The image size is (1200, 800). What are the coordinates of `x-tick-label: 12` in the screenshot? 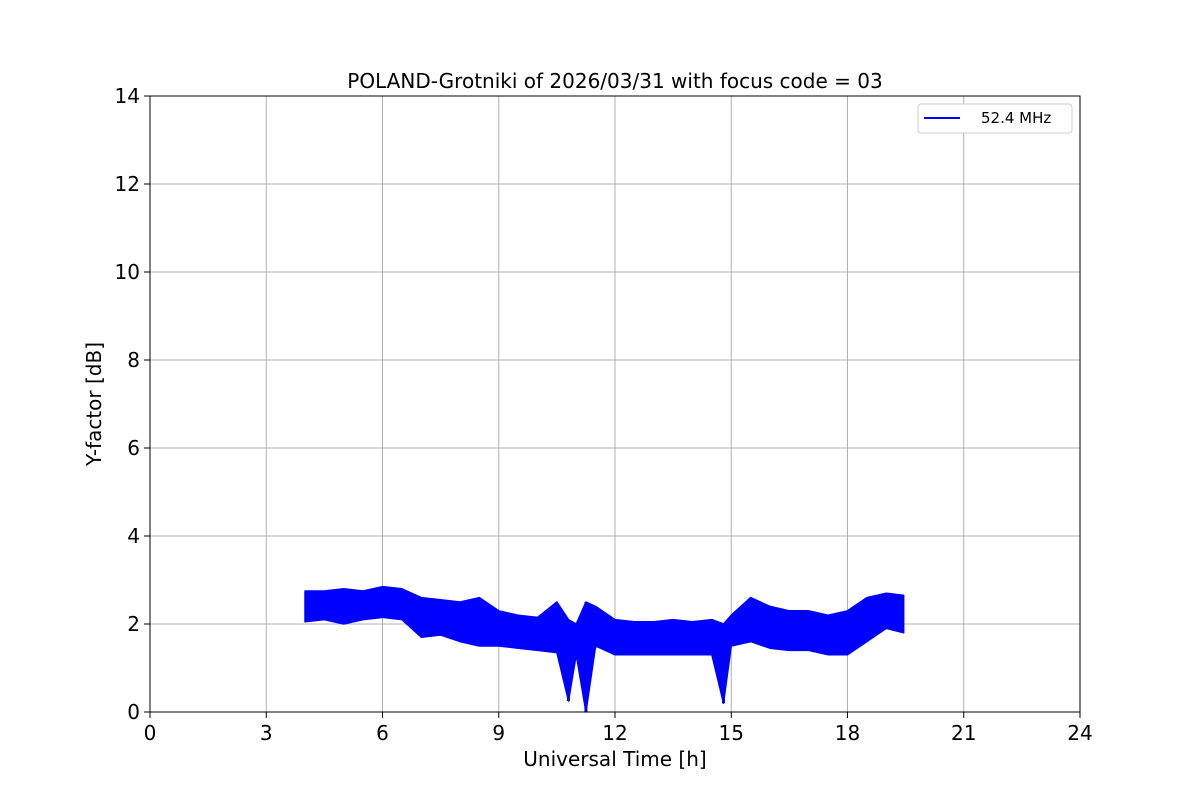 It's located at (614, 733).